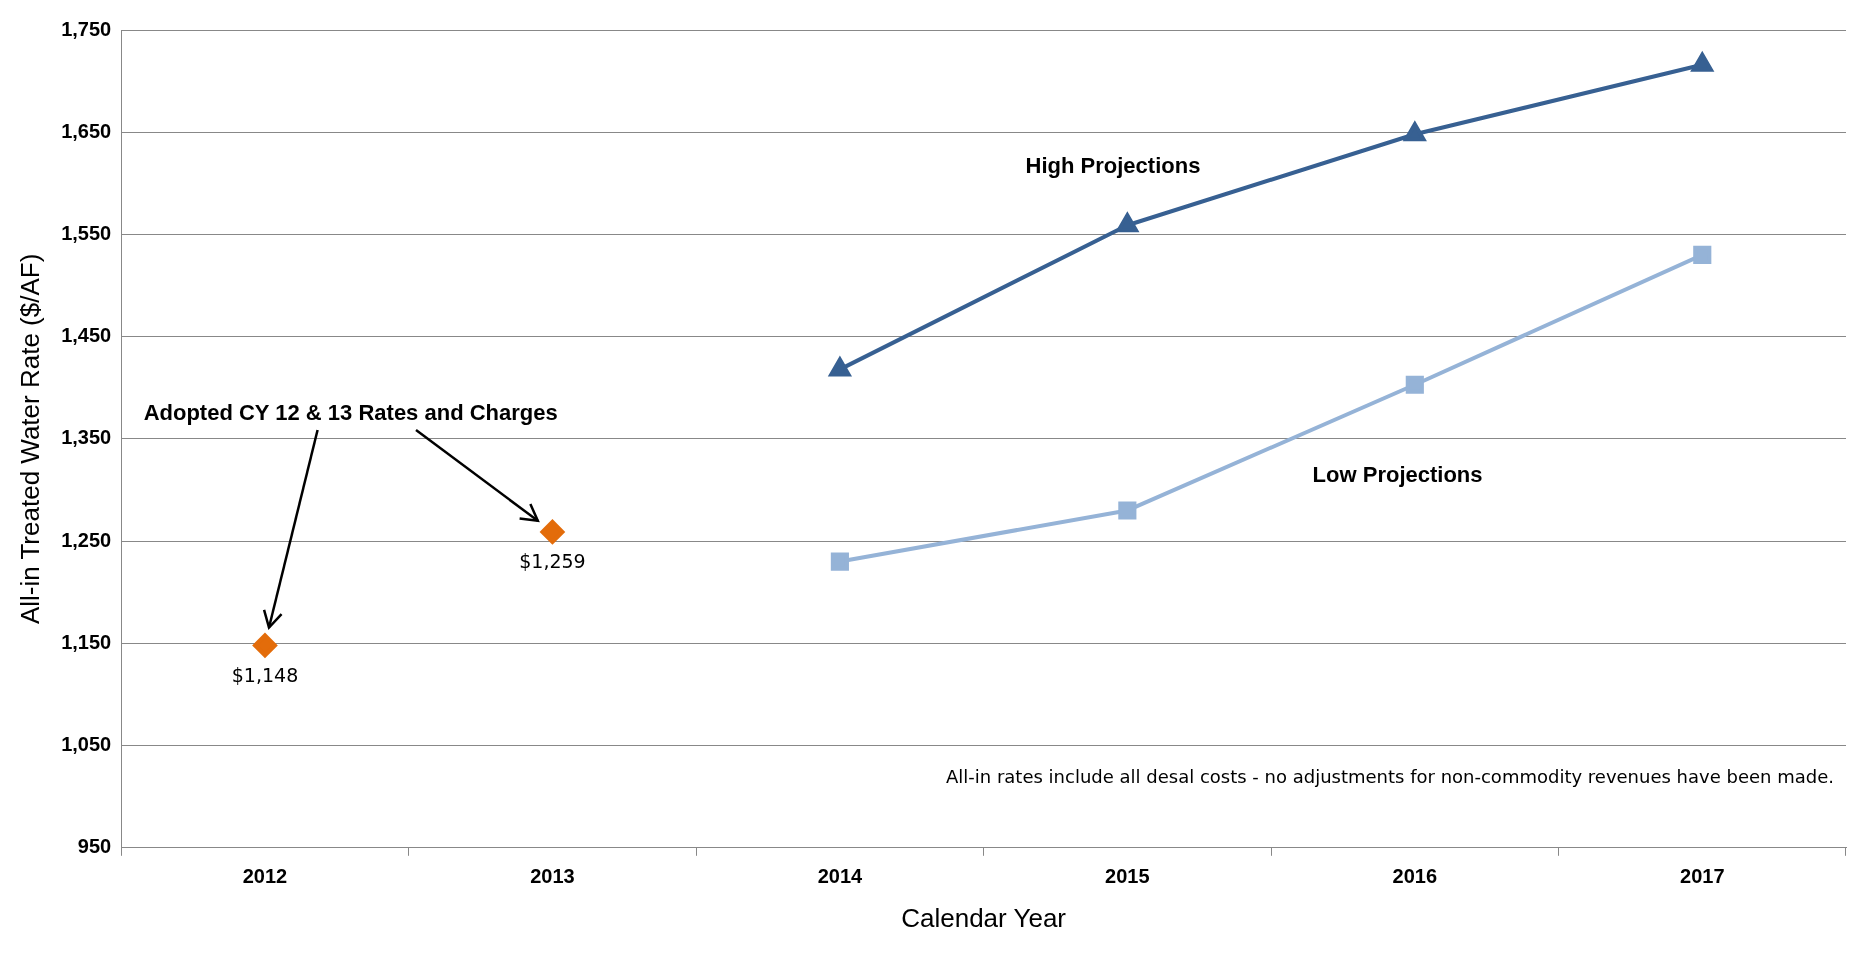 This screenshot has width=1868, height=959. What do you see at coordinates (350, 413) in the screenshot?
I see `annotation: Adopted CY 12 & 13 Rates and Charges` at bounding box center [350, 413].